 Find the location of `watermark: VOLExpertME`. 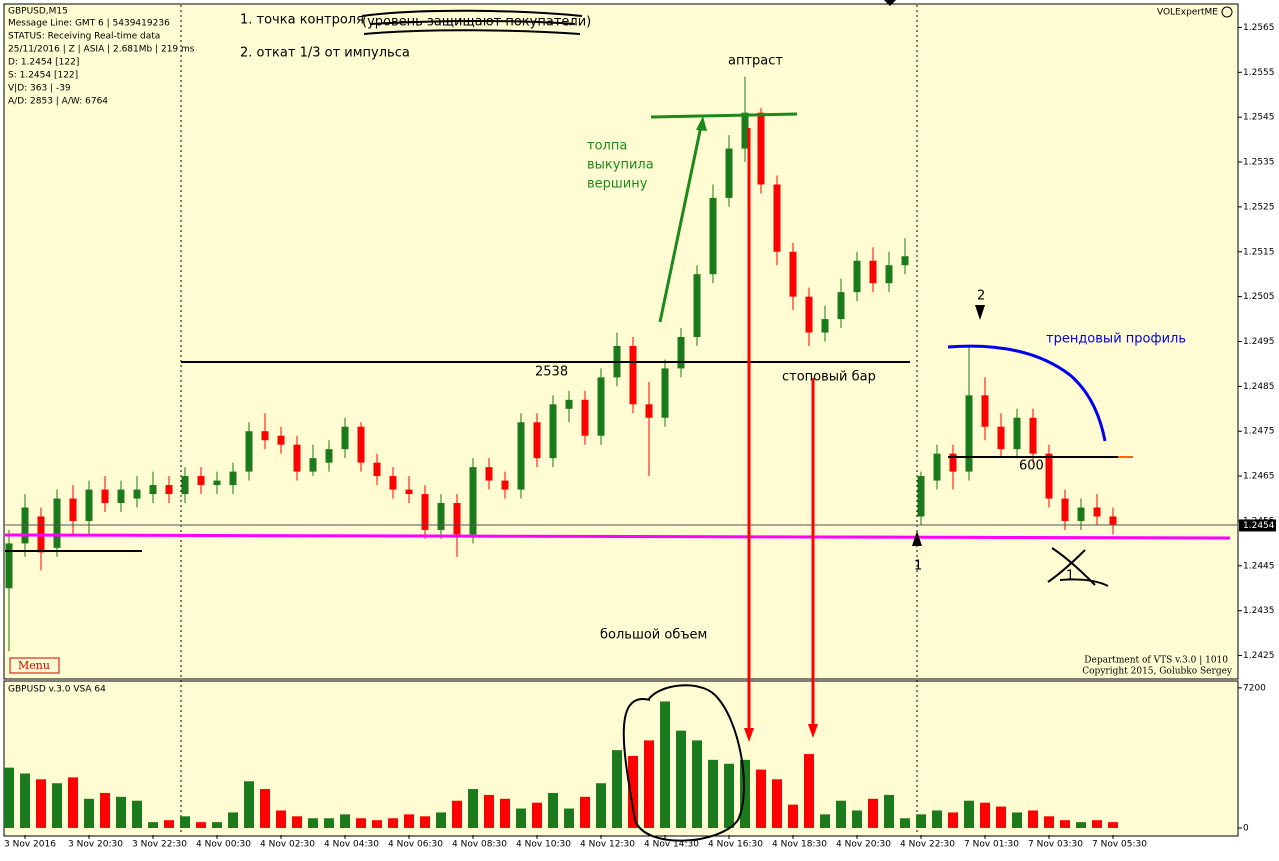

watermark: VOLExpertME is located at coordinates (1187, 13).